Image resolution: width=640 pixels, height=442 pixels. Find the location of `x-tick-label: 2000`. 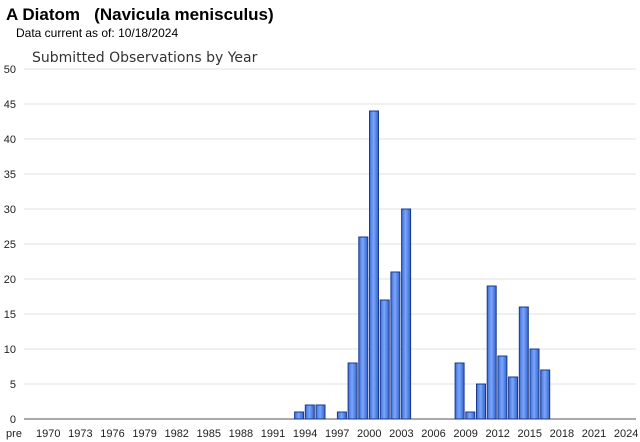

x-tick-label: 2000 is located at coordinates (369, 434).